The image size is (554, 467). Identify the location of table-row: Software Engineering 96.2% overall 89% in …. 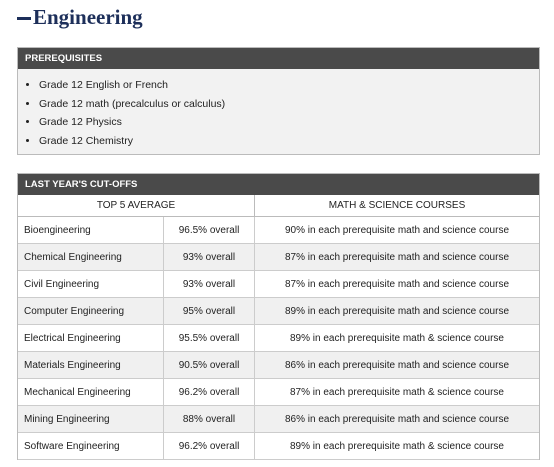
(278, 446).